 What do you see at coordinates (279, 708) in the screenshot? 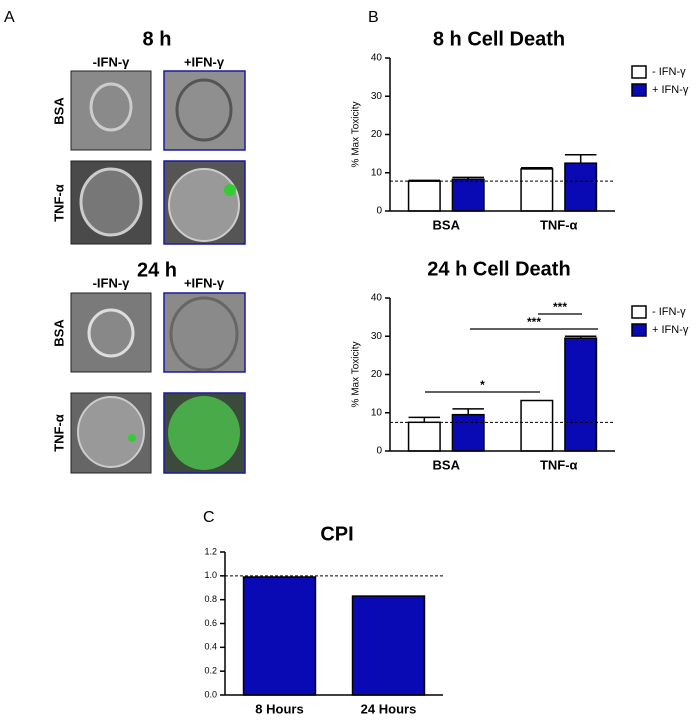
I see `x-tick-label: 8 Hours` at bounding box center [279, 708].